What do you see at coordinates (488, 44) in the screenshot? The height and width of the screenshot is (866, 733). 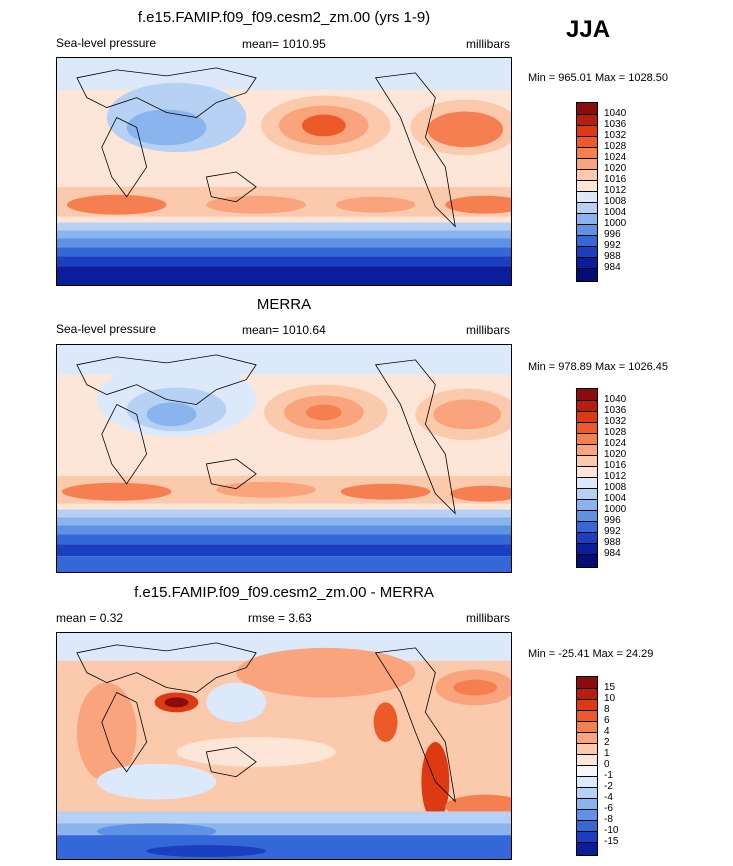 I see `panel-1-units: millibars` at bounding box center [488, 44].